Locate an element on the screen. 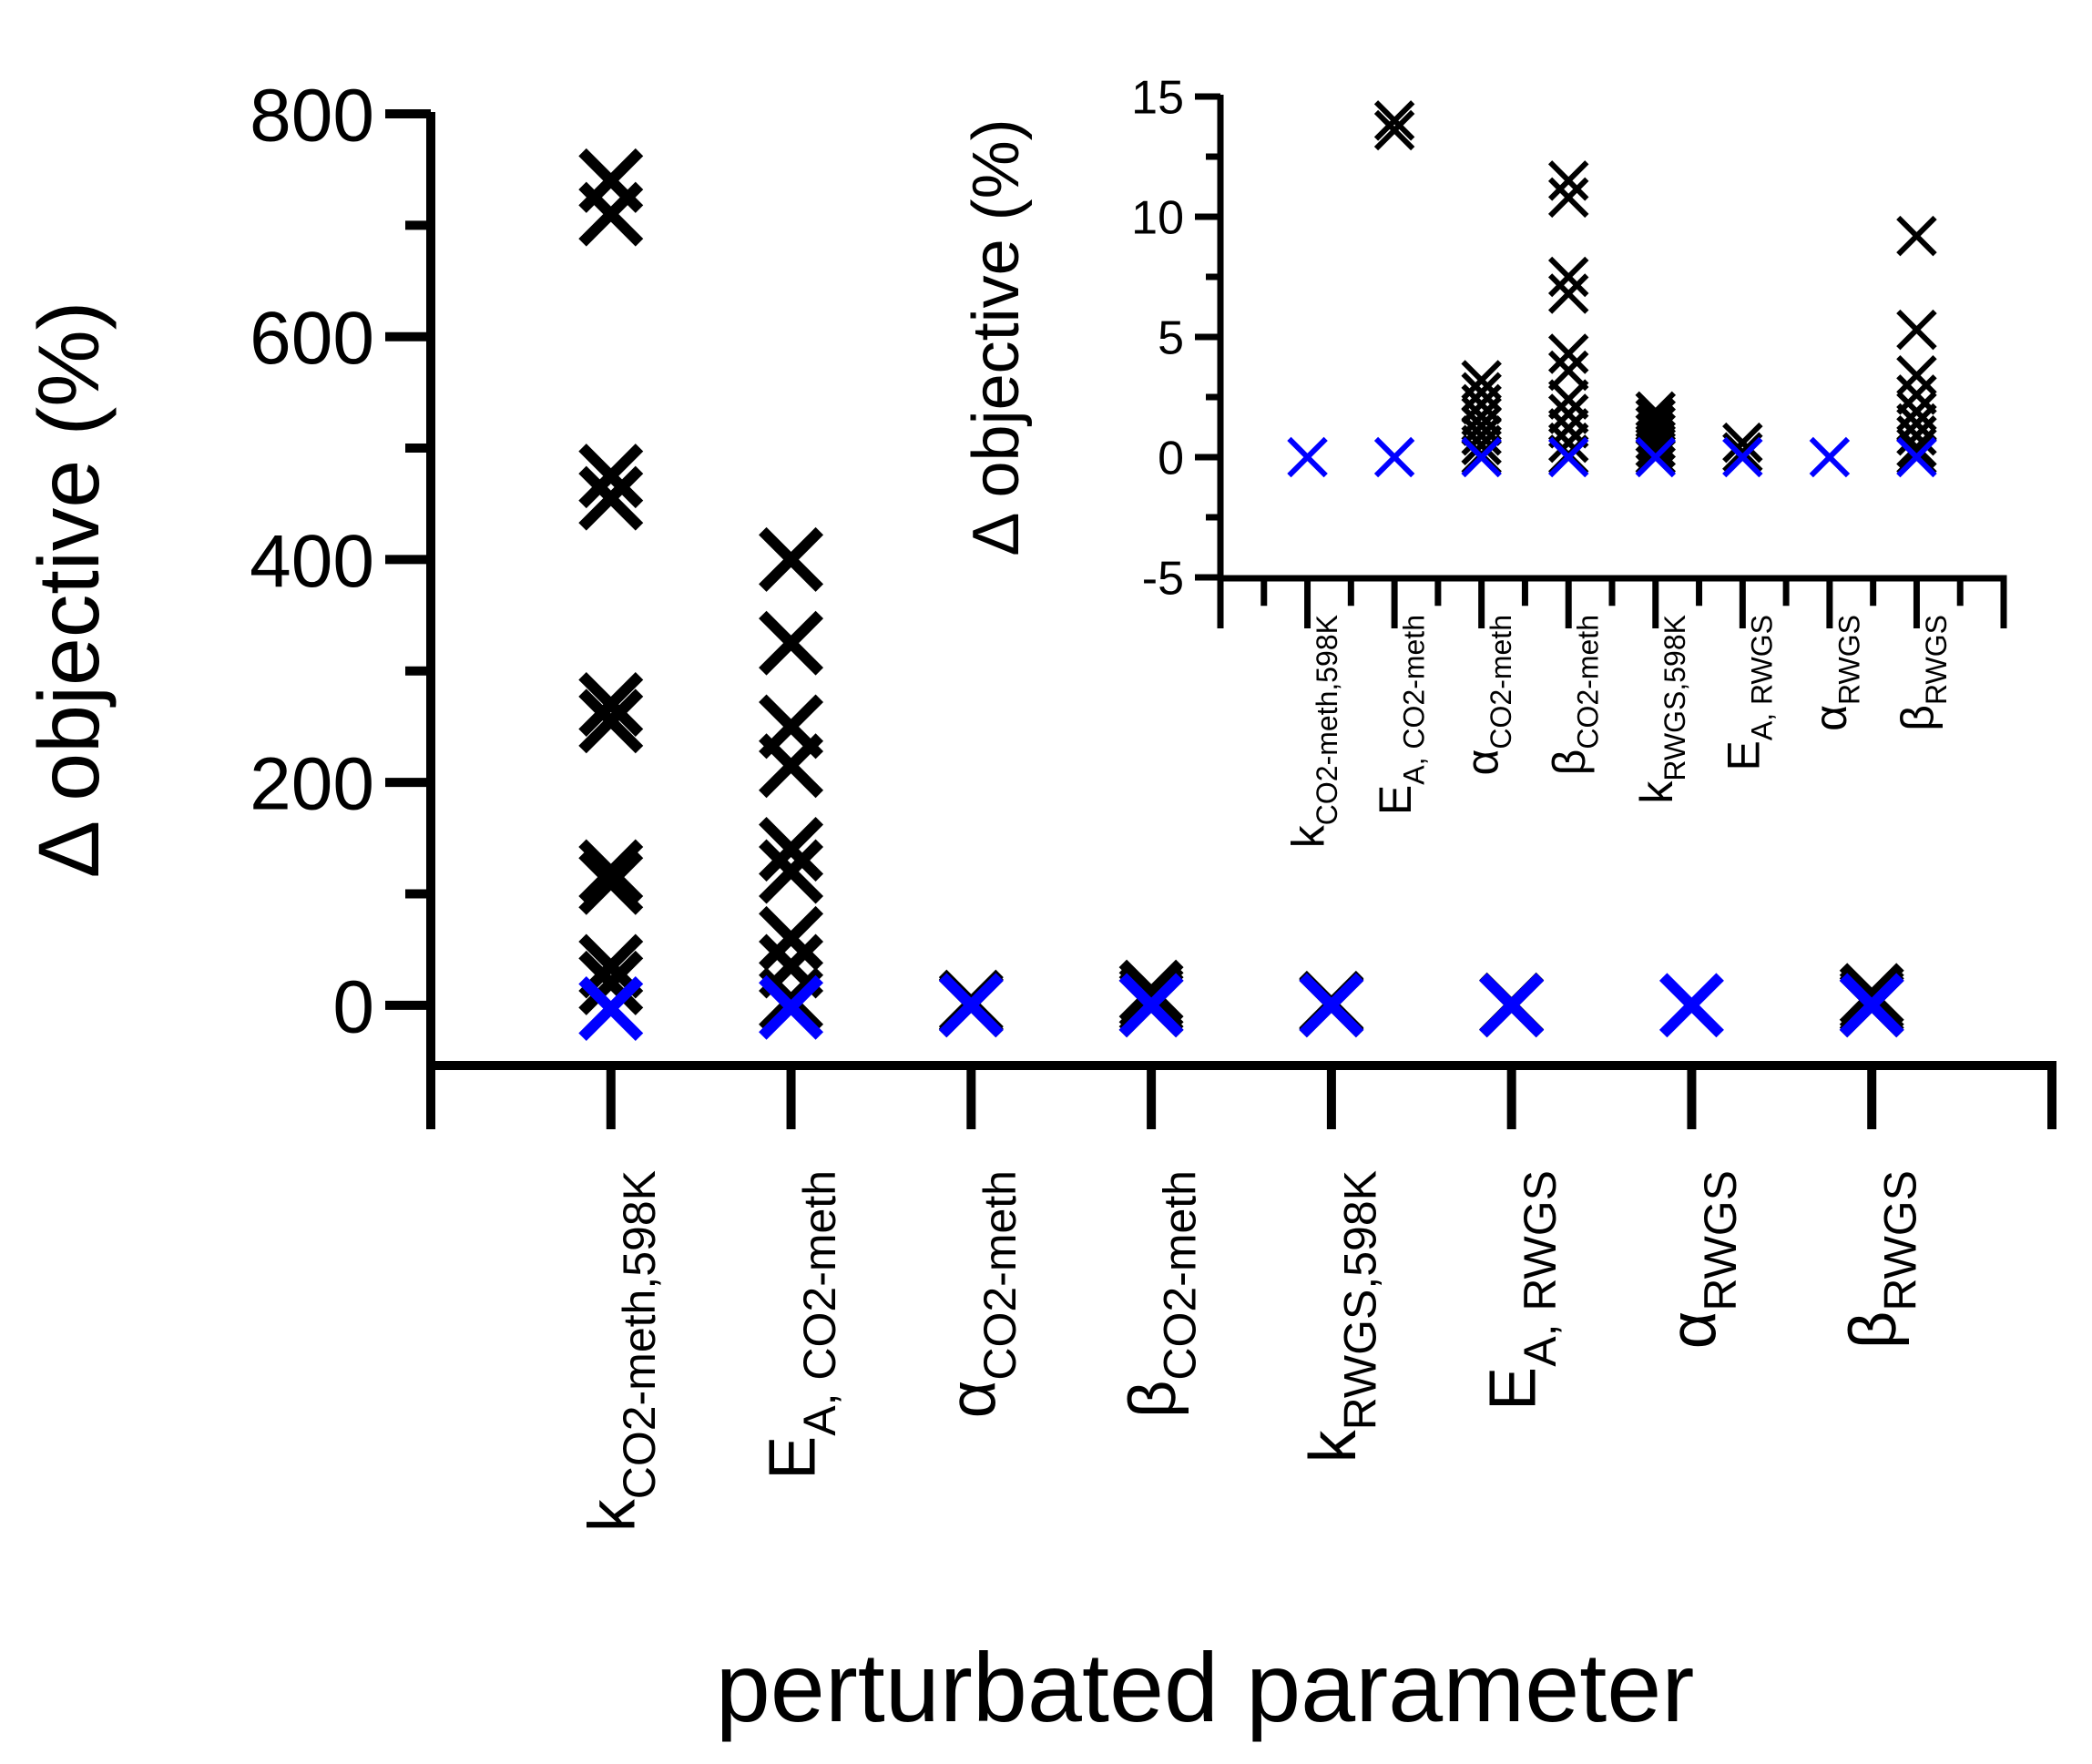  y-tick-label: -5 is located at coordinates (1163, 579).